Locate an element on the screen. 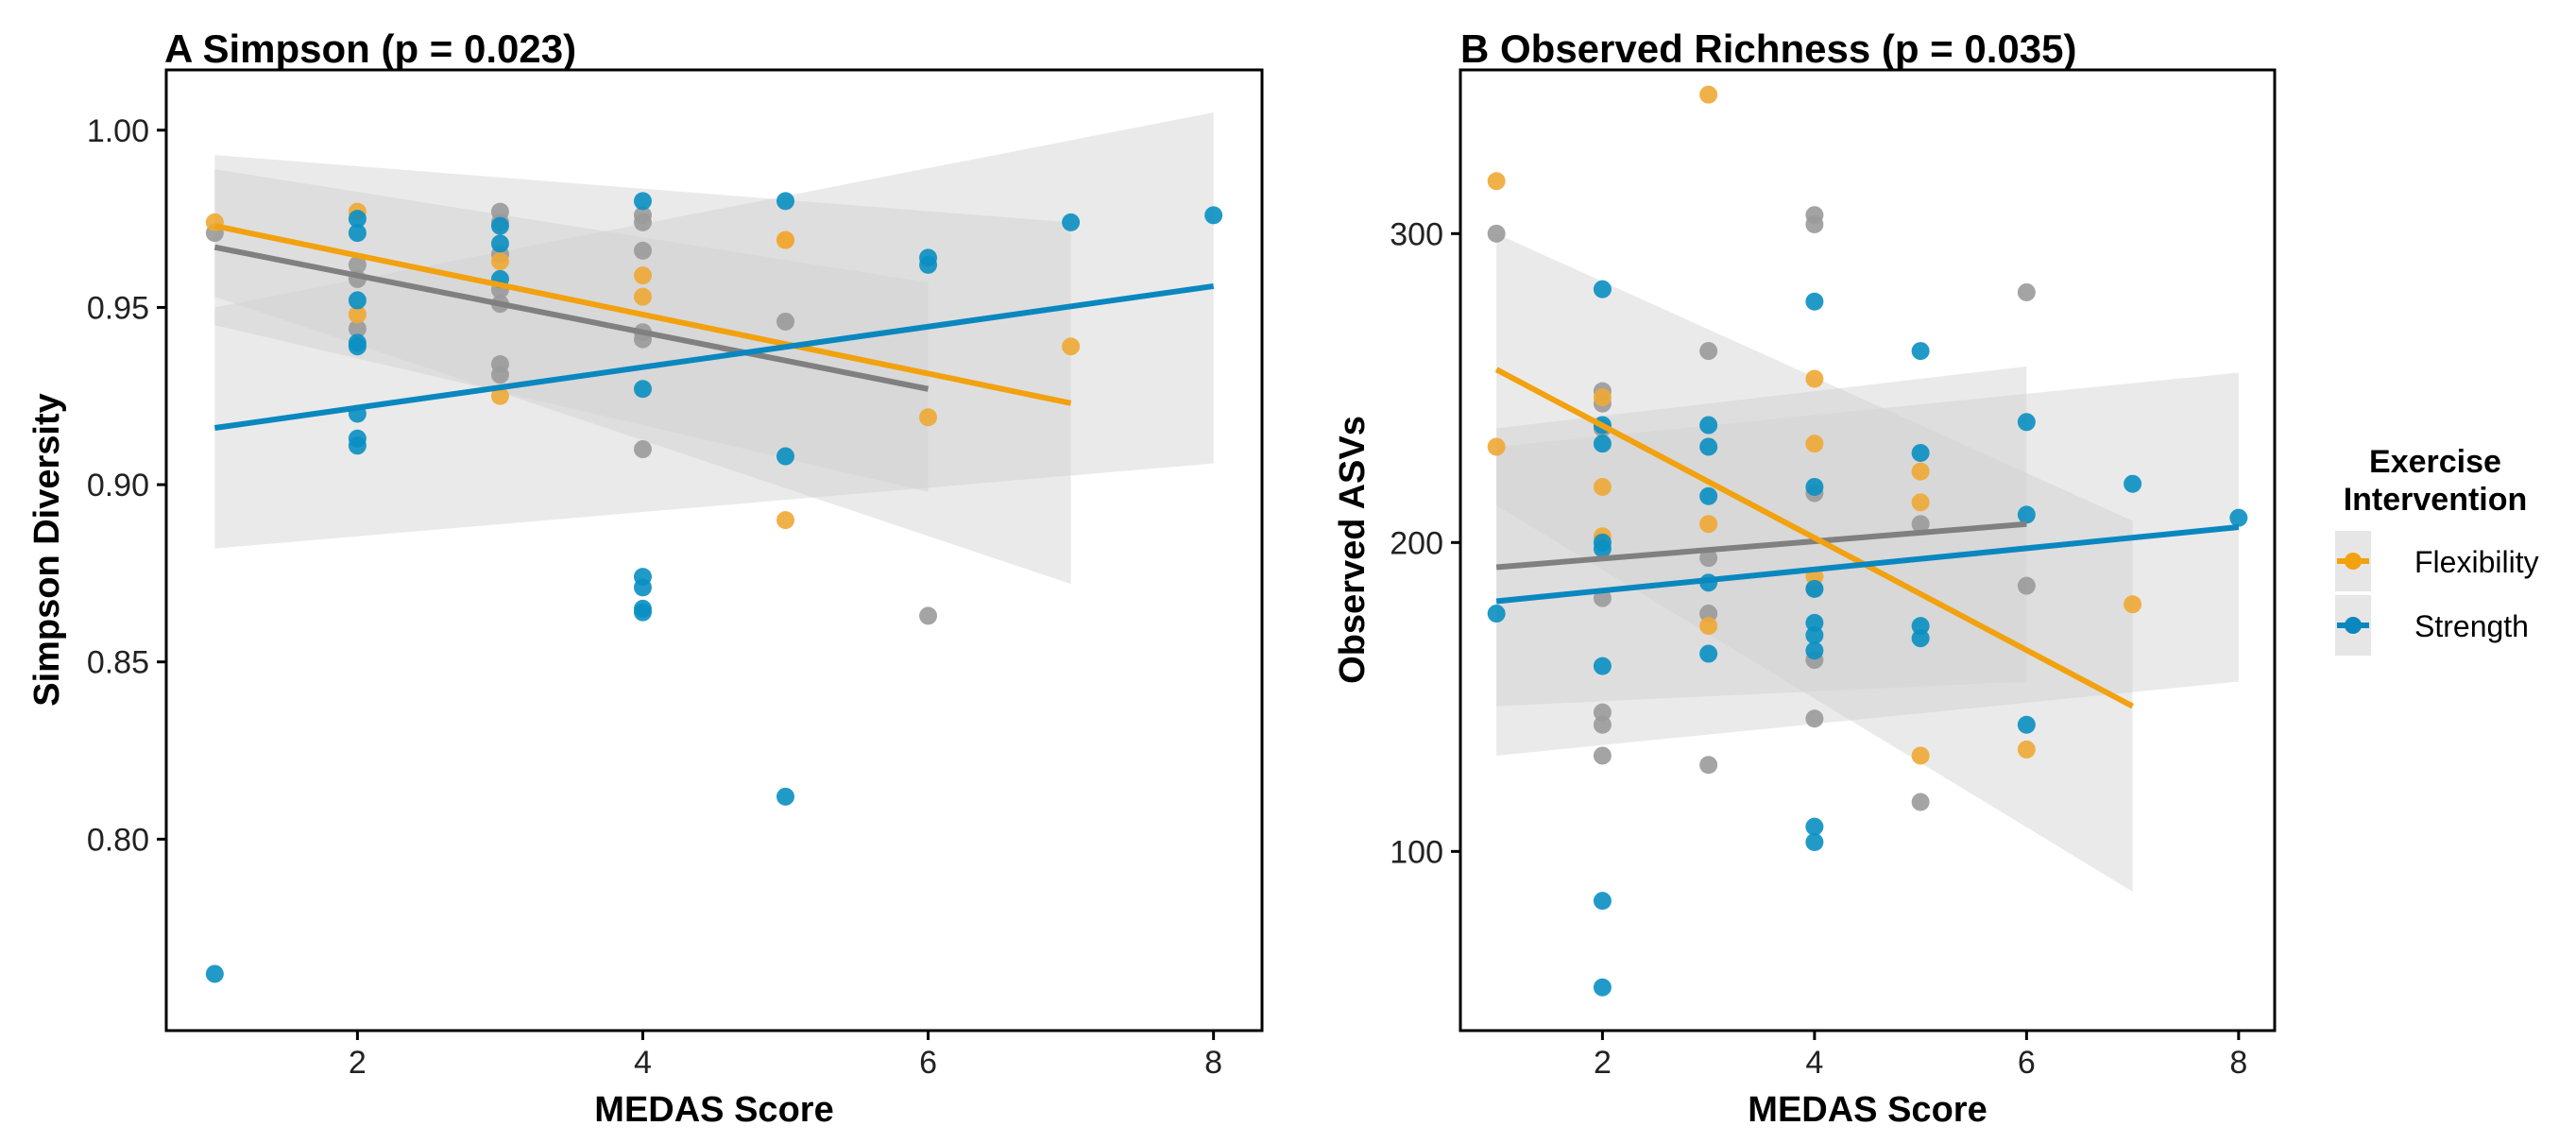  legend-strength-label: Strength is located at coordinates (2471, 626).